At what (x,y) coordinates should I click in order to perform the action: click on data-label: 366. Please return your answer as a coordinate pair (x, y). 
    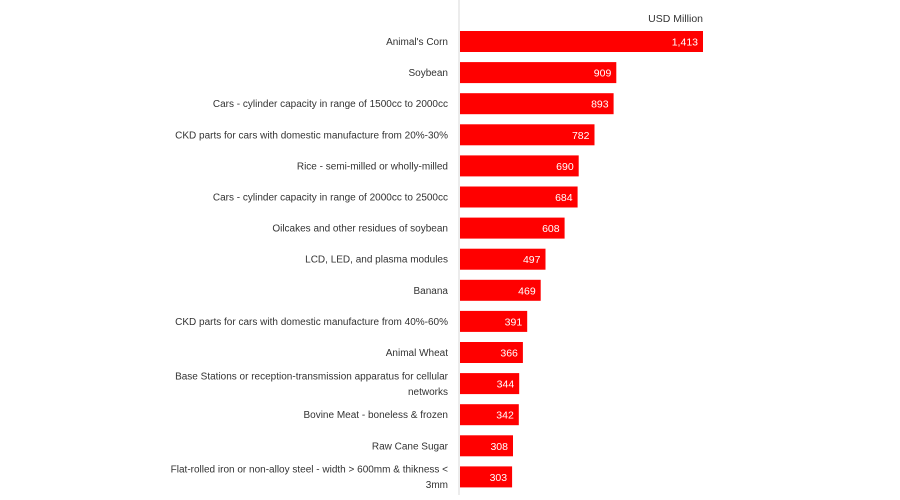
    Looking at the image, I should click on (509, 354).